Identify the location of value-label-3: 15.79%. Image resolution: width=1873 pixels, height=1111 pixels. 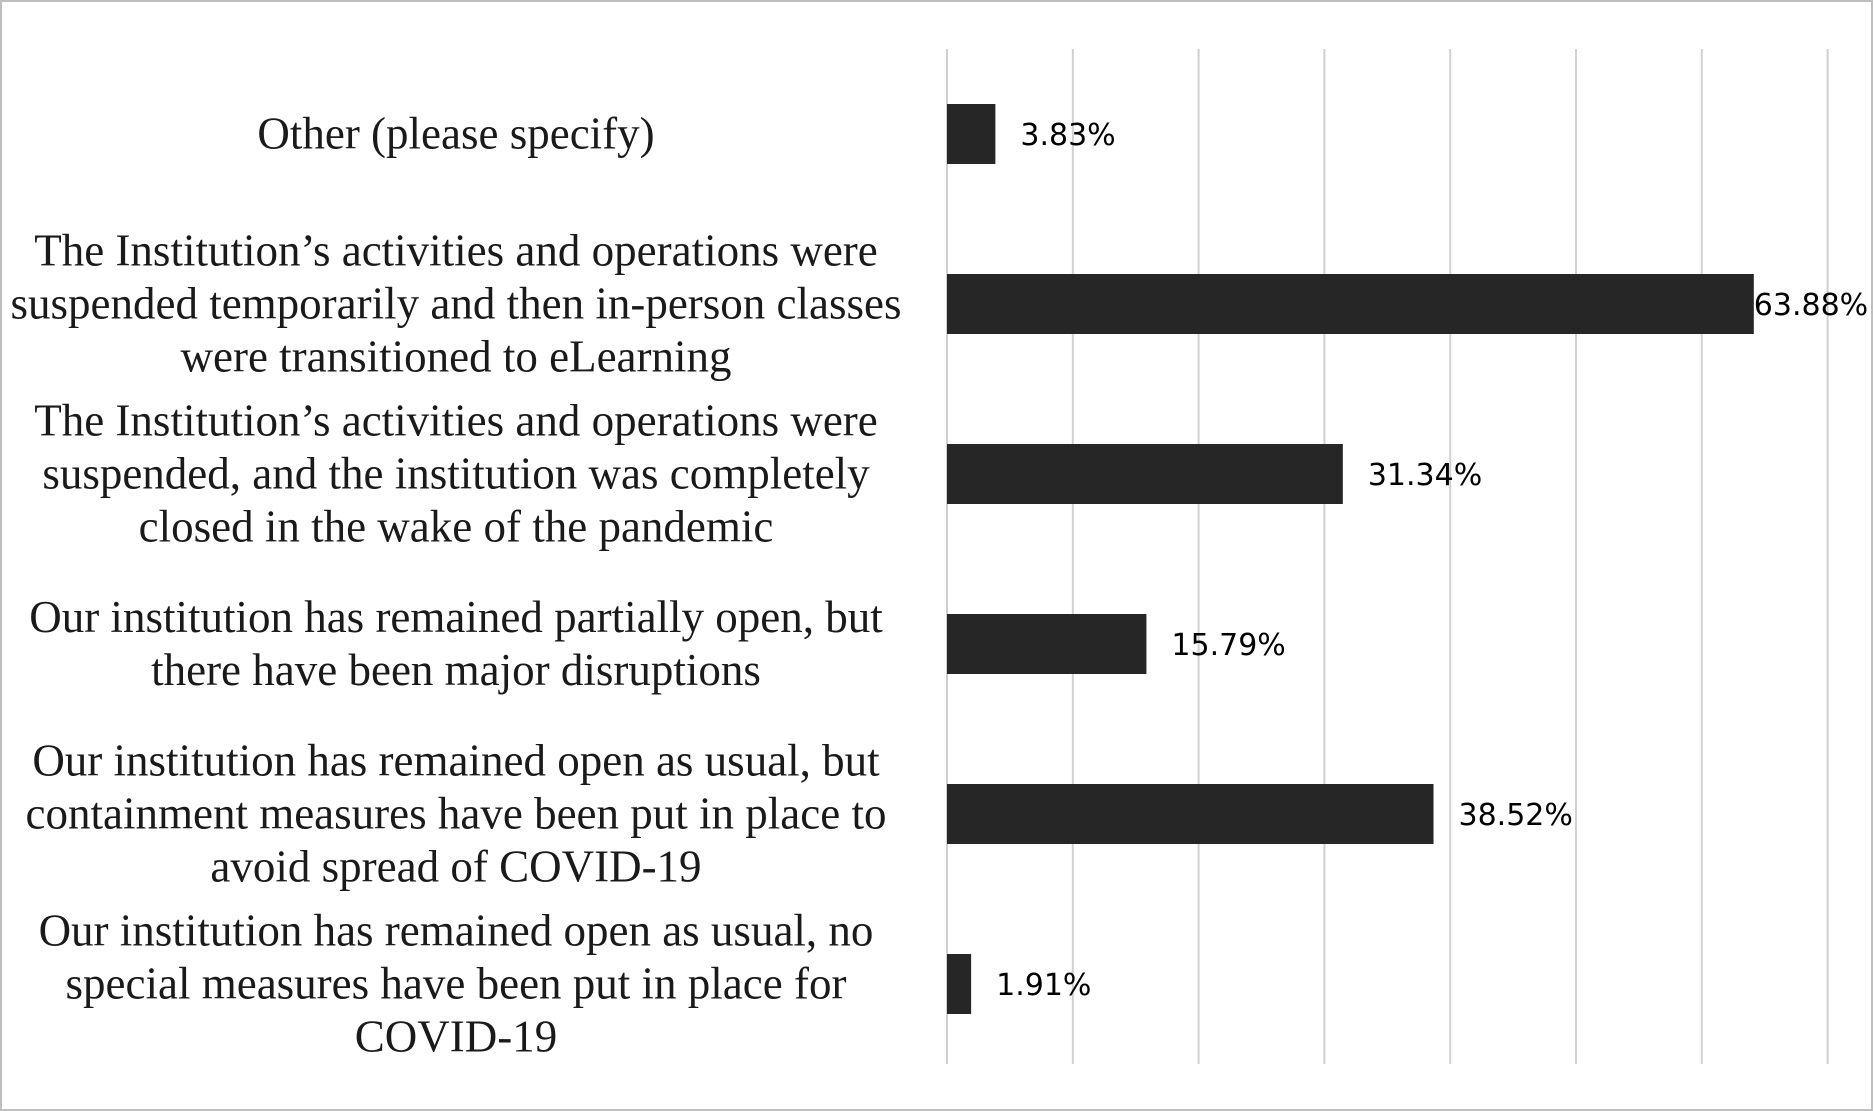
(1228, 645).